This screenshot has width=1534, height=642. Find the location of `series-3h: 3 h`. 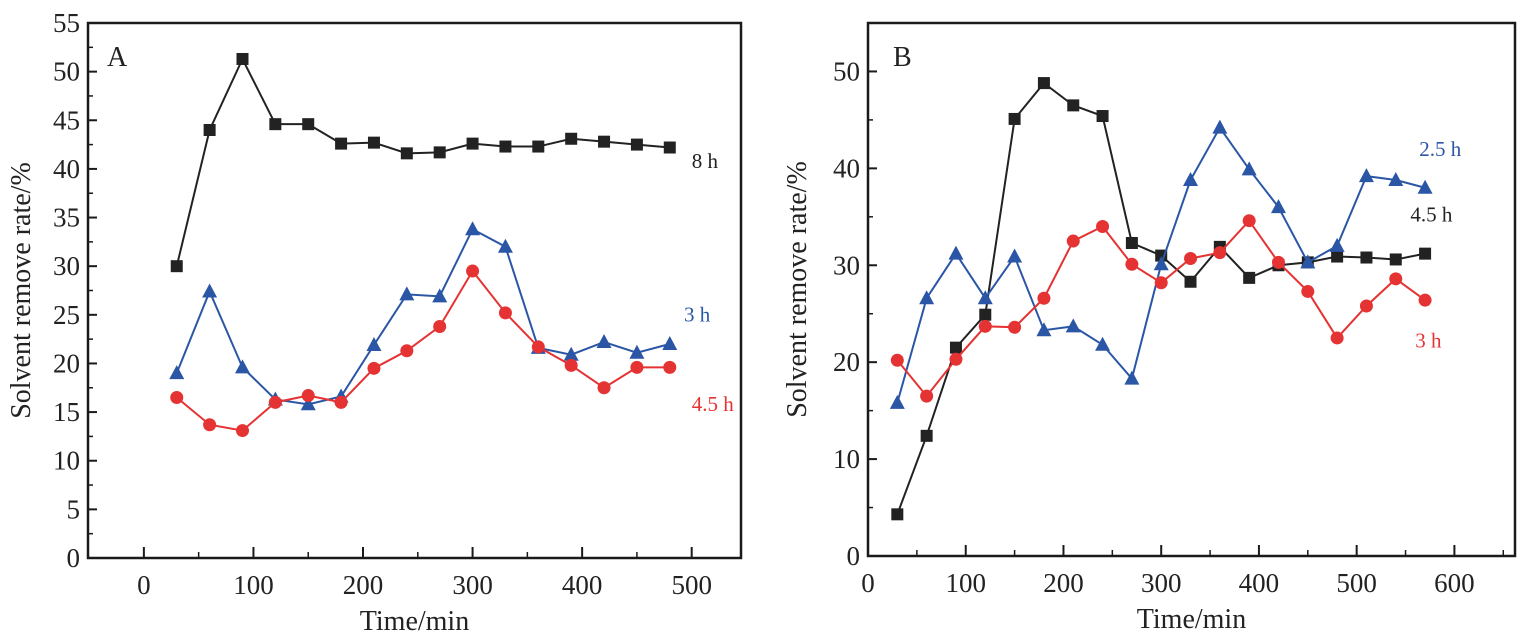

series-3h: 3 h is located at coordinates (1166, 308).